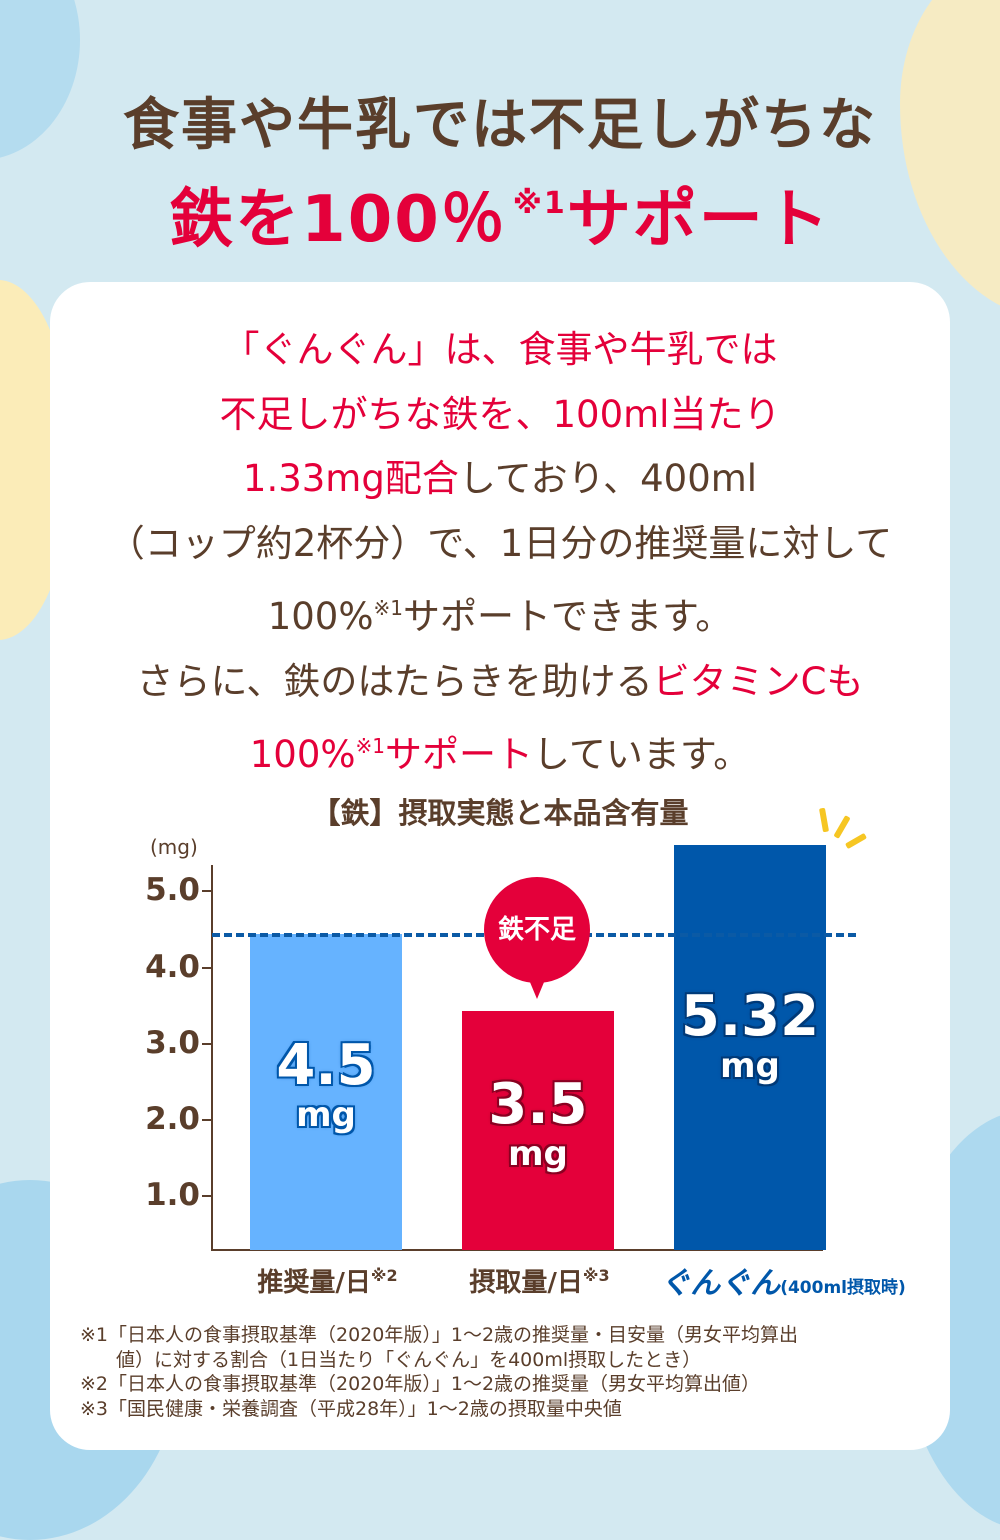 This screenshot has height=1540, width=1000. What do you see at coordinates (783, 1283) in the screenshot?
I see `x-label-gungun: ぐんぐん(400ml摂取時)` at bounding box center [783, 1283].